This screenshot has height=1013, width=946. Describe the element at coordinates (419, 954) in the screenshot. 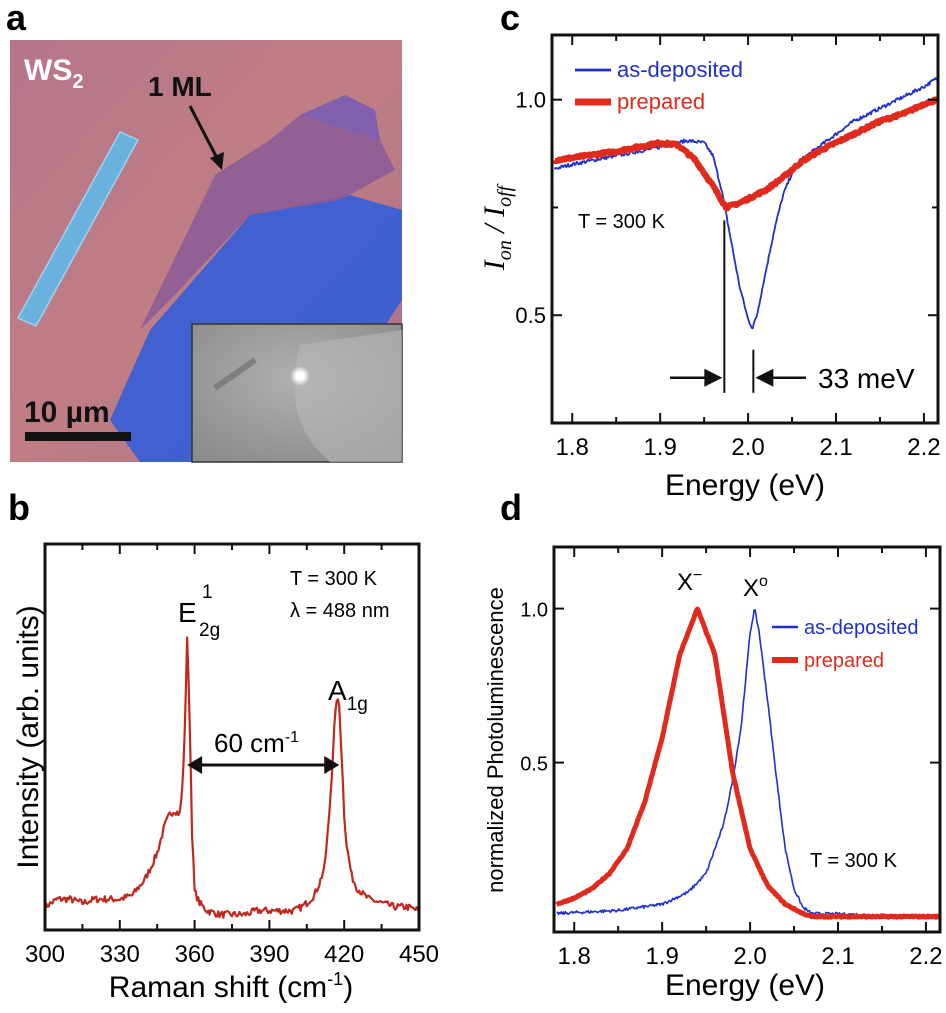

I see `x-tick-label: 450` at that location.